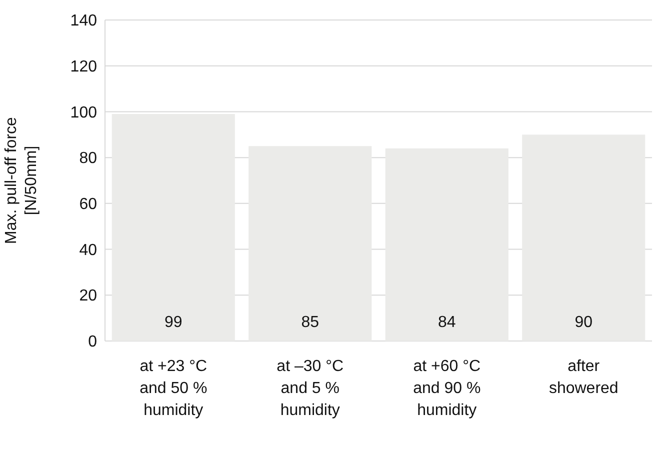  I want to click on y-tick-label: 80, so click(88, 159).